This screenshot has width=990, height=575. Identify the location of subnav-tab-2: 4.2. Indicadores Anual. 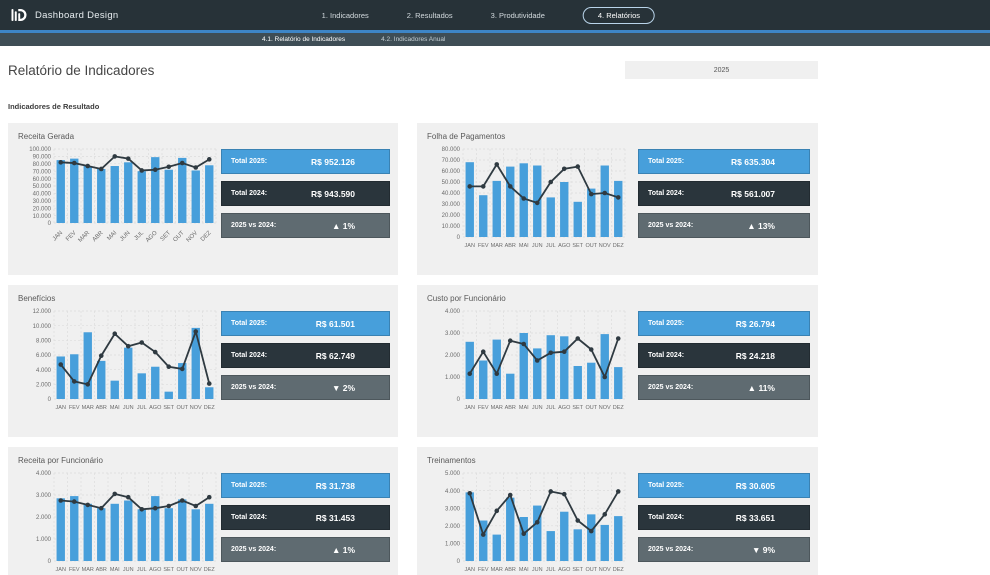
(413, 39).